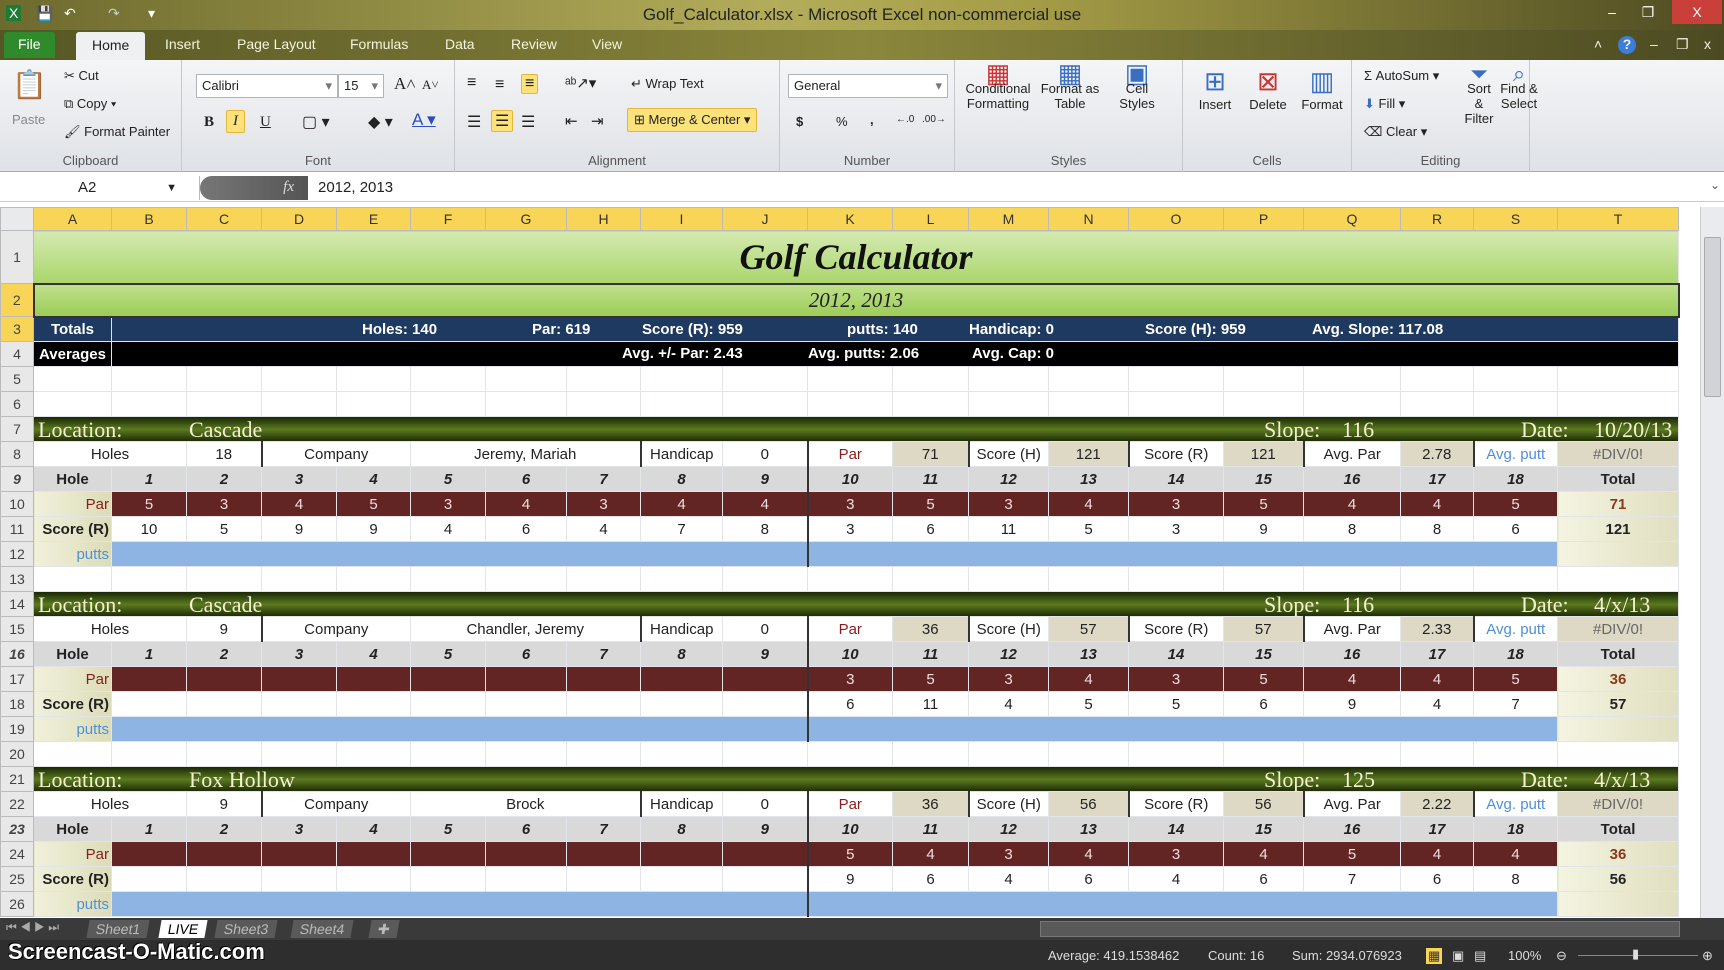  Describe the element at coordinates (70, 13) in the screenshot. I see `undo-icon: ↶` at that location.